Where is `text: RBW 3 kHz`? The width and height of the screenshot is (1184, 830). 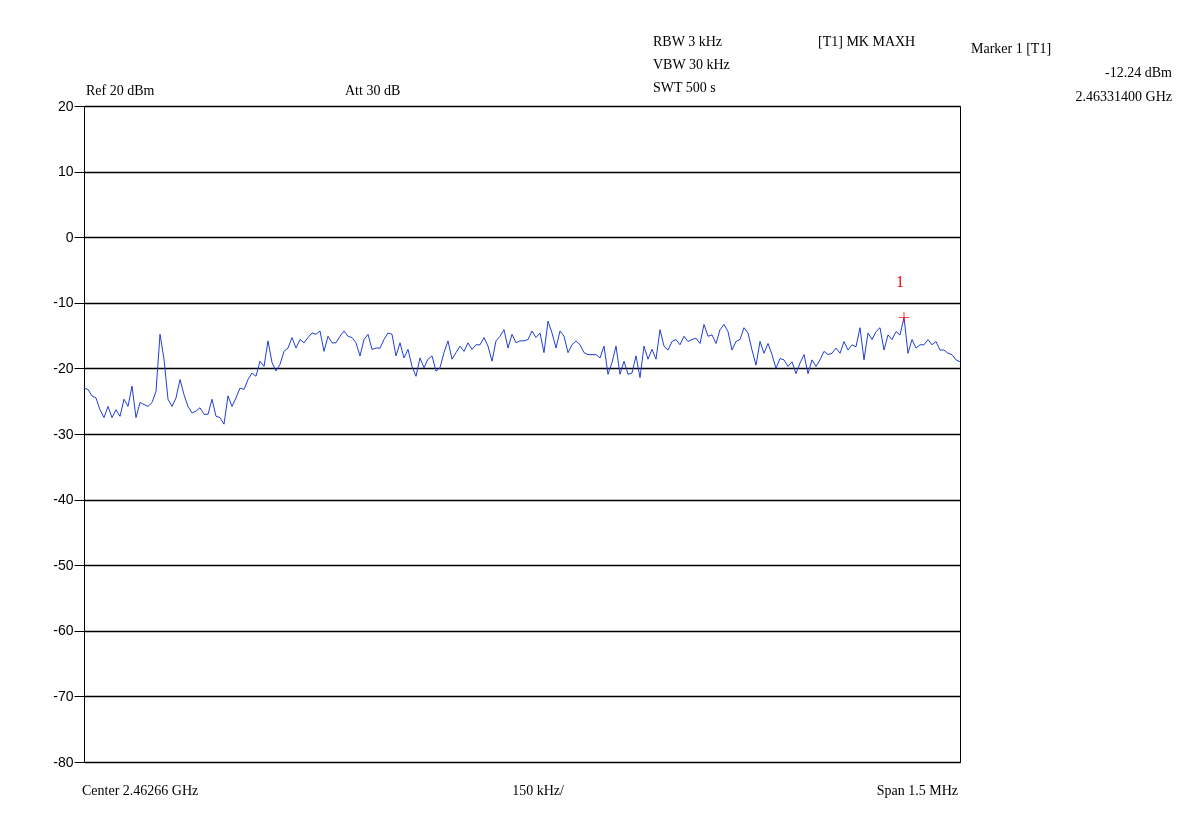
text: RBW 3 kHz is located at coordinates (687, 41).